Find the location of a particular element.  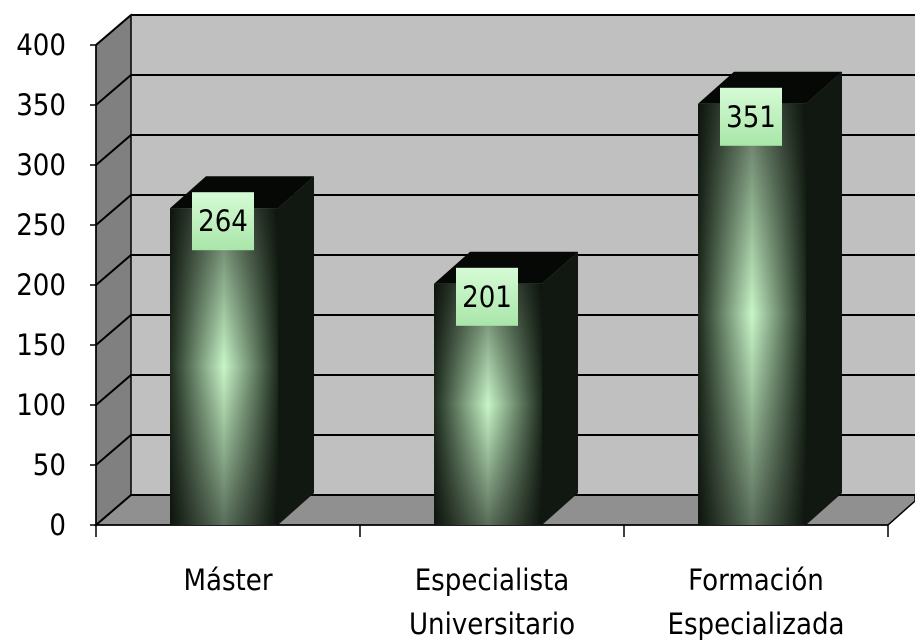

data-label-text: 201 is located at coordinates (487, 297).